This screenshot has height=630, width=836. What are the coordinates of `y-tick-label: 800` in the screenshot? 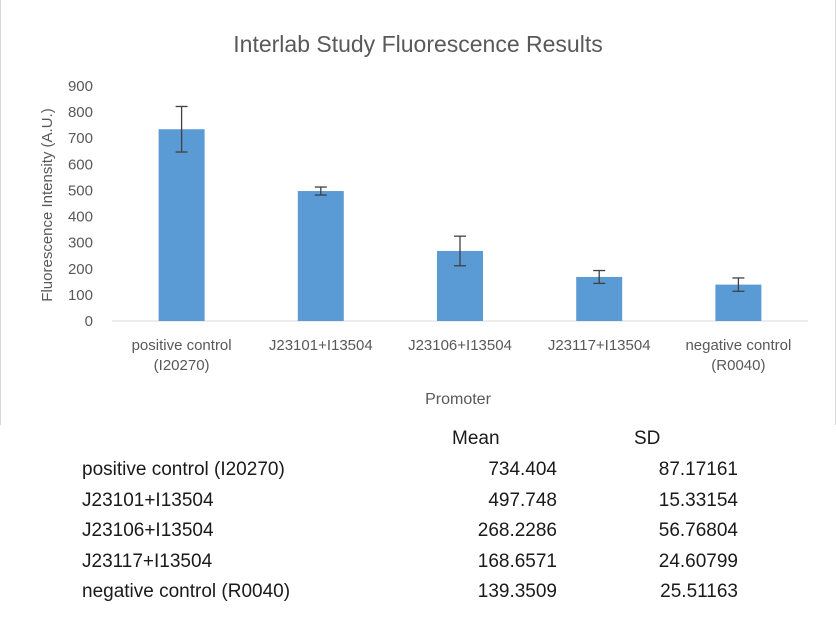 It's located at (80, 112).